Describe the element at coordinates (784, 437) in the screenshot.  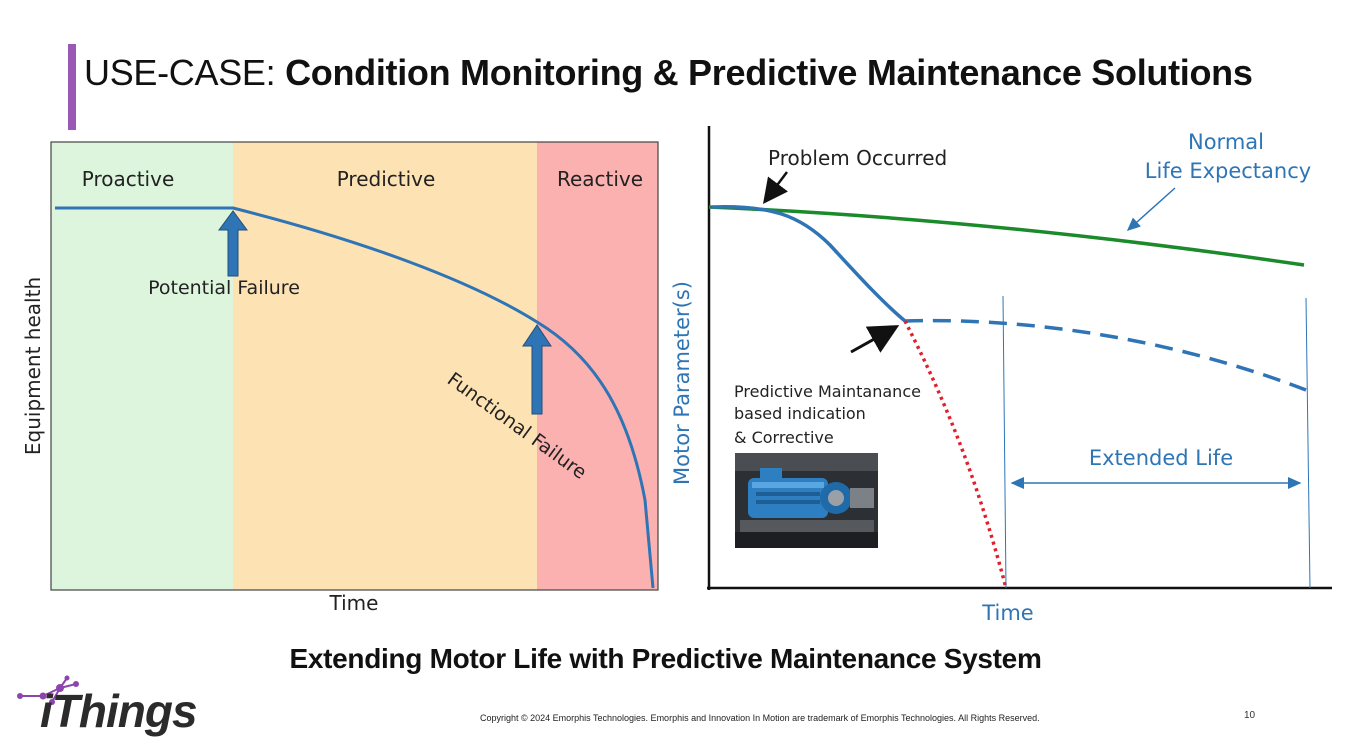
I see `pm-label-line3: & Corrective` at that location.